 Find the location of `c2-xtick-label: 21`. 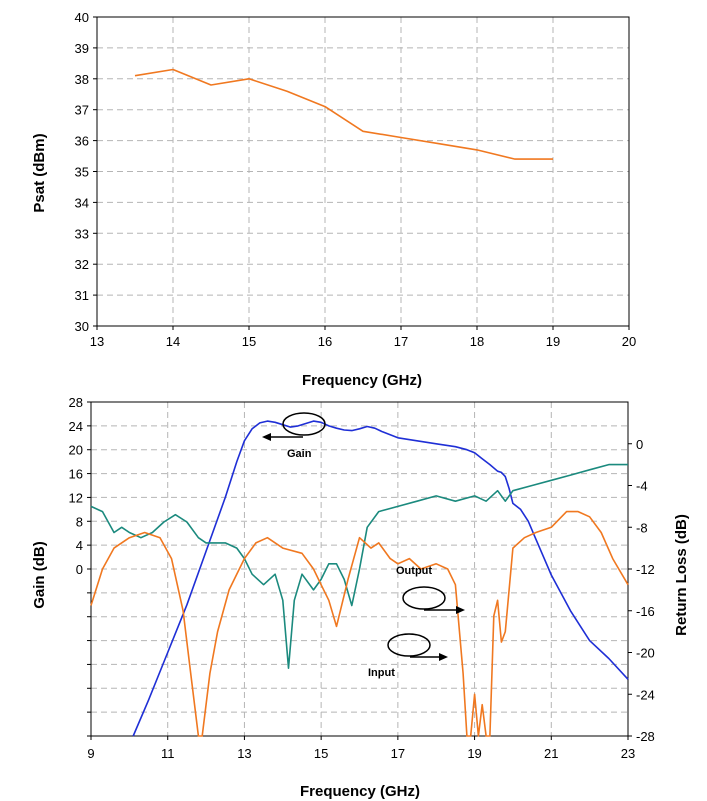

c2-xtick-label: 21 is located at coordinates (551, 753).